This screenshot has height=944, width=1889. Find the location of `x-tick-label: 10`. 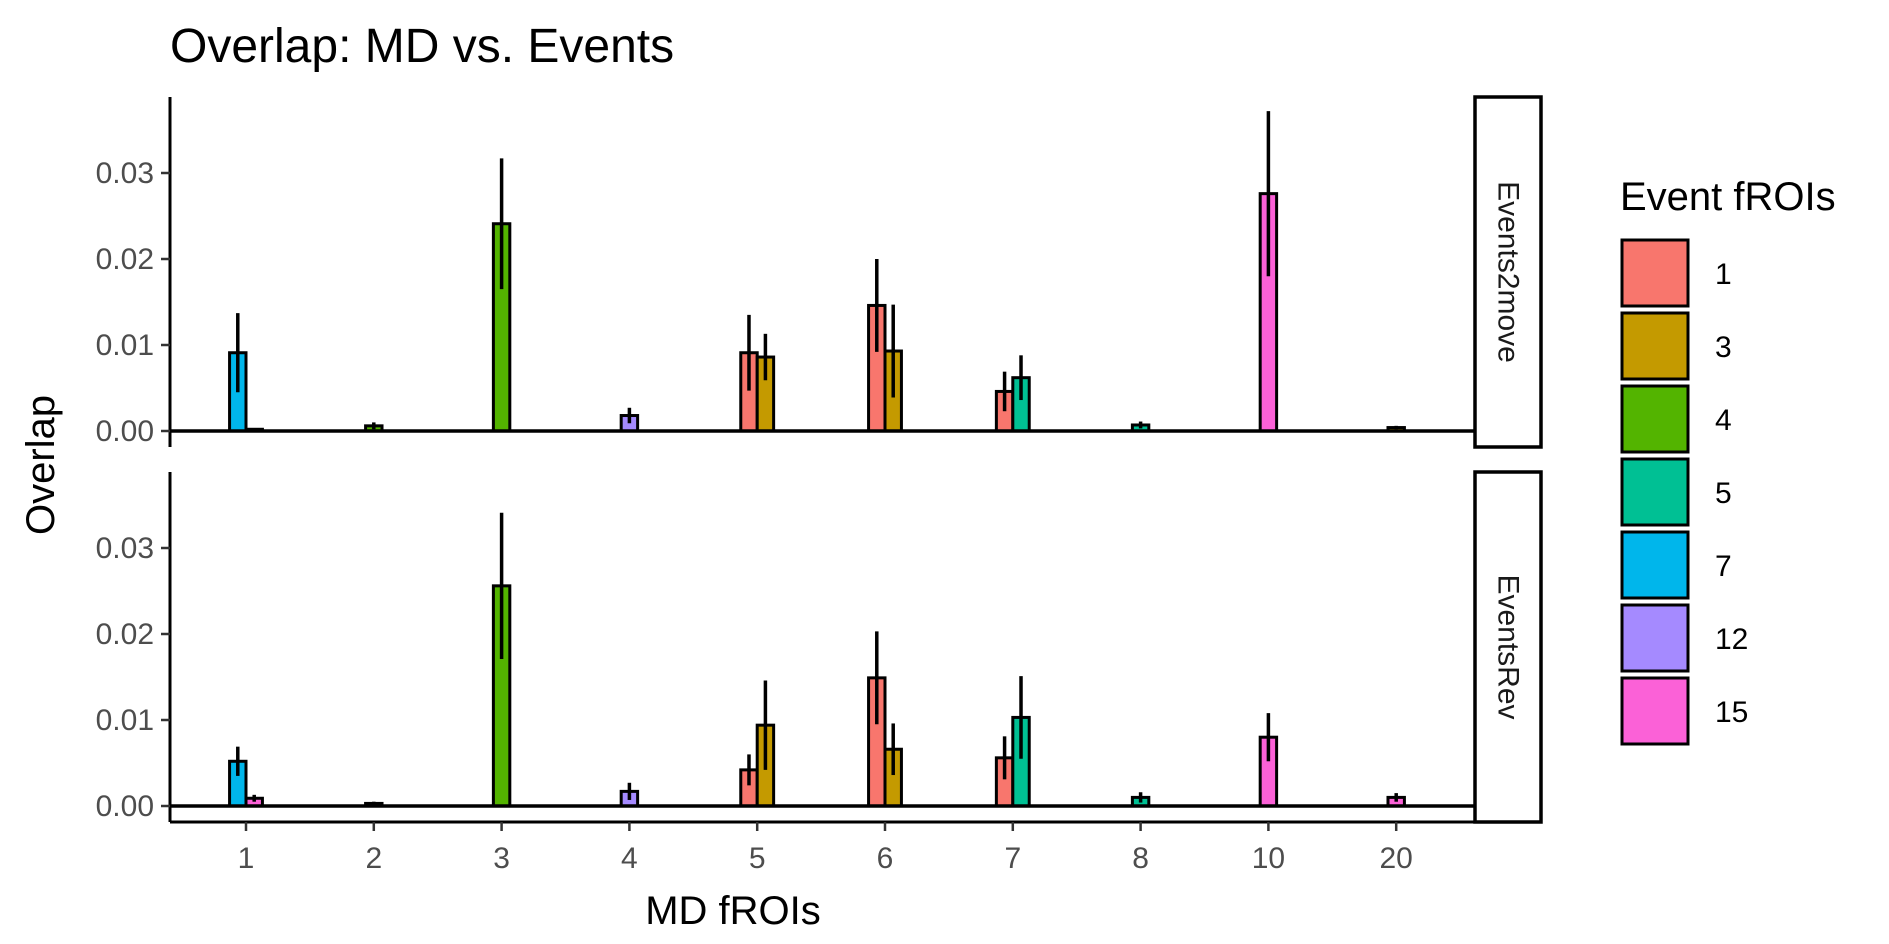

x-tick-label: 10 is located at coordinates (1268, 858).